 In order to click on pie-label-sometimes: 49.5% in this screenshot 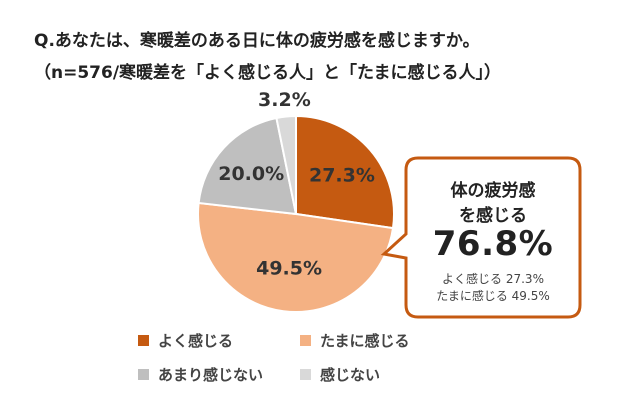, I will do `click(289, 268)`.